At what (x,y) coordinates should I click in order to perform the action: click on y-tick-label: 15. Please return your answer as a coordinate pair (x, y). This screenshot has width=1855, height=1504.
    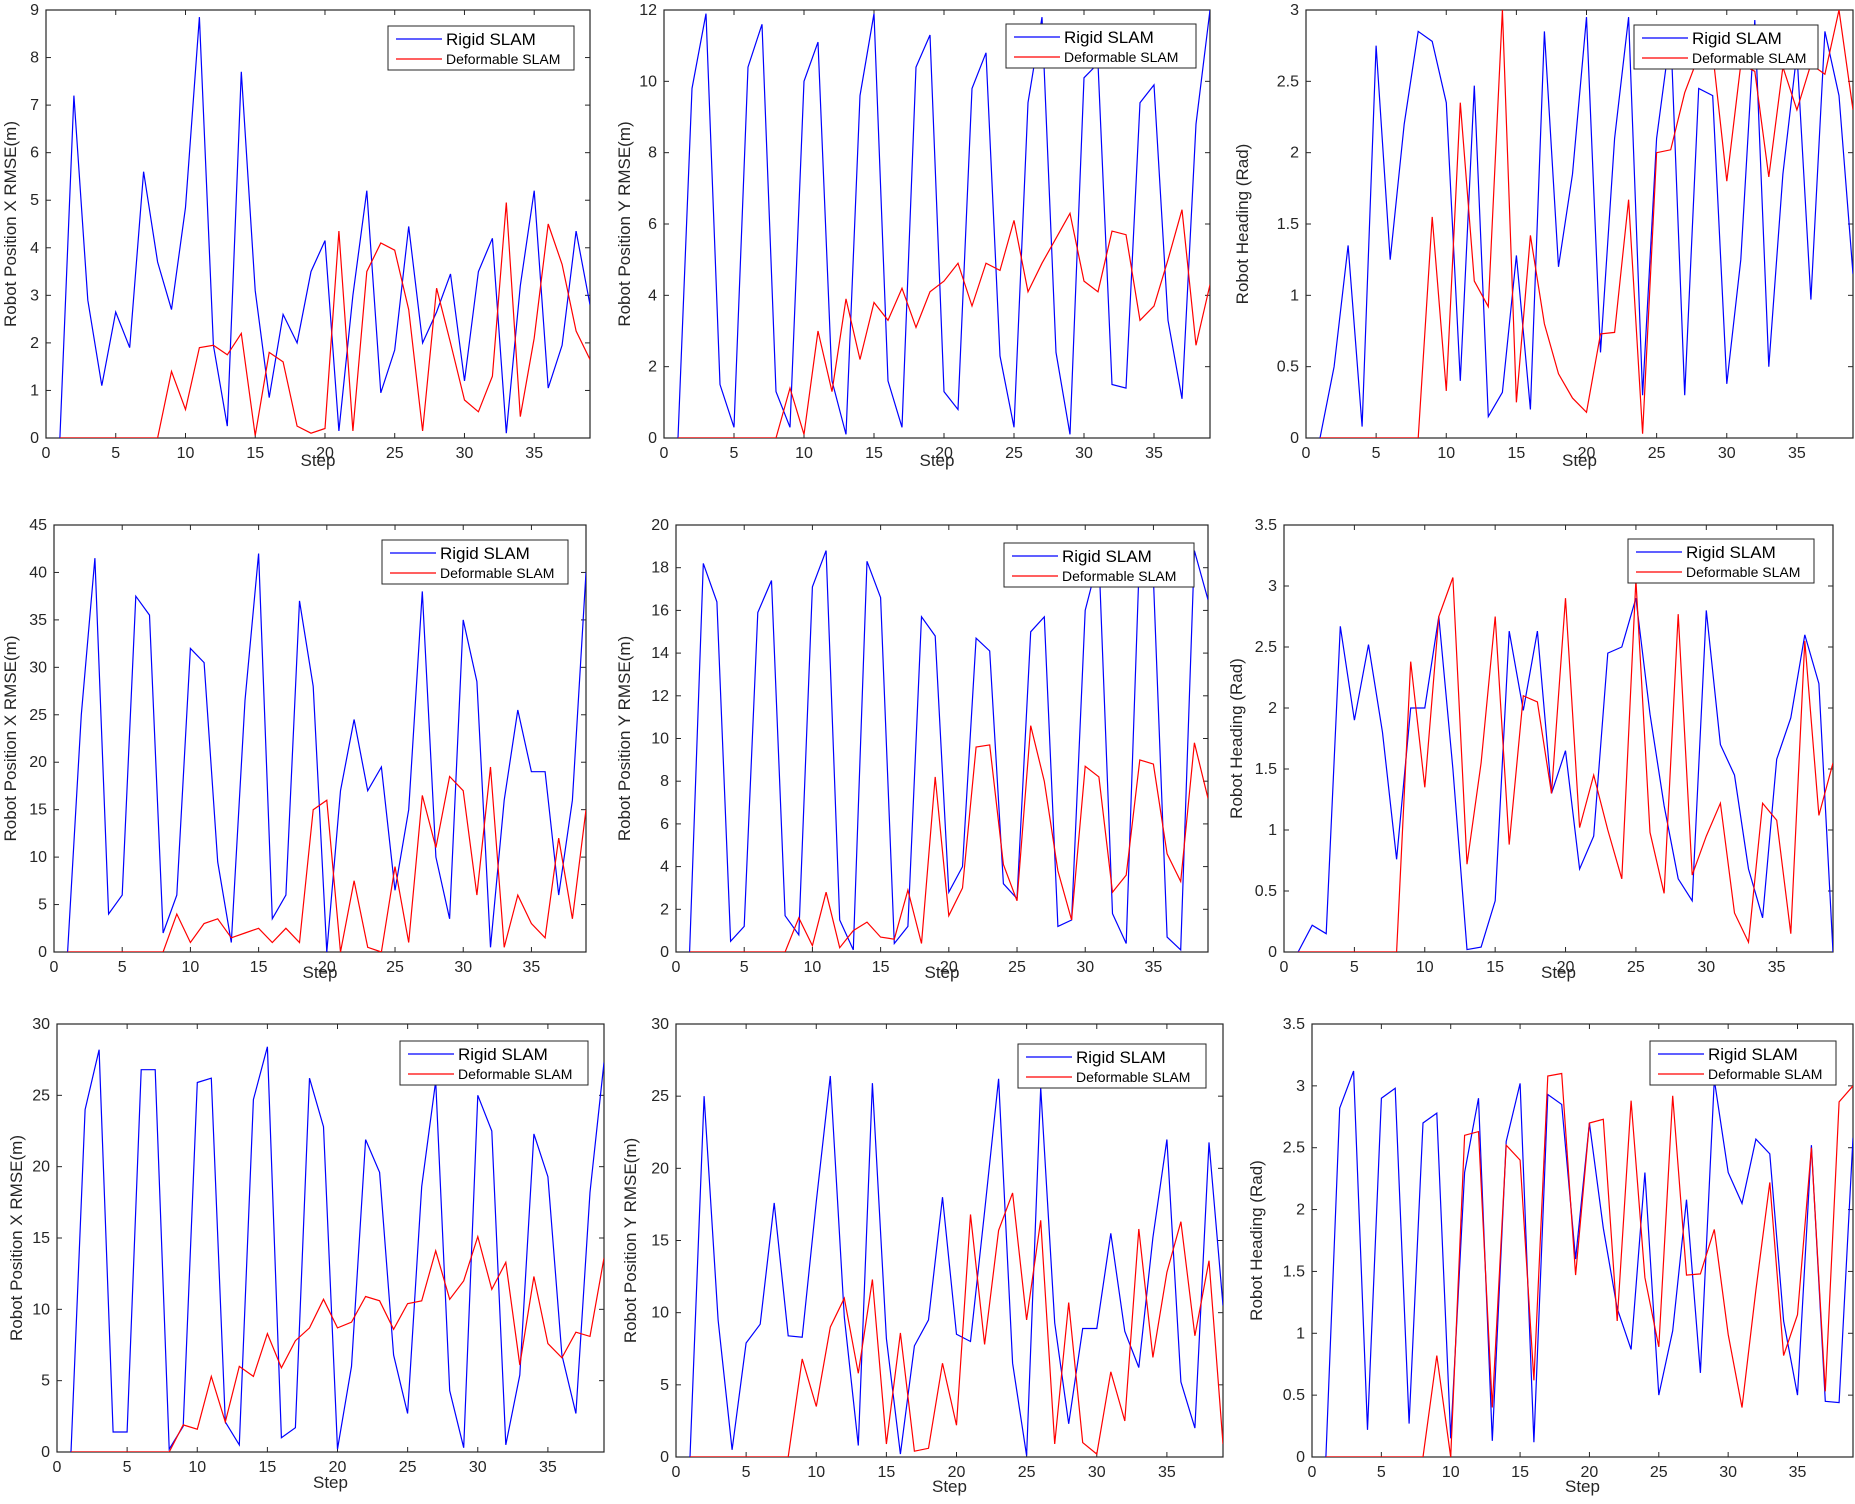
    Looking at the image, I should click on (41, 1238).